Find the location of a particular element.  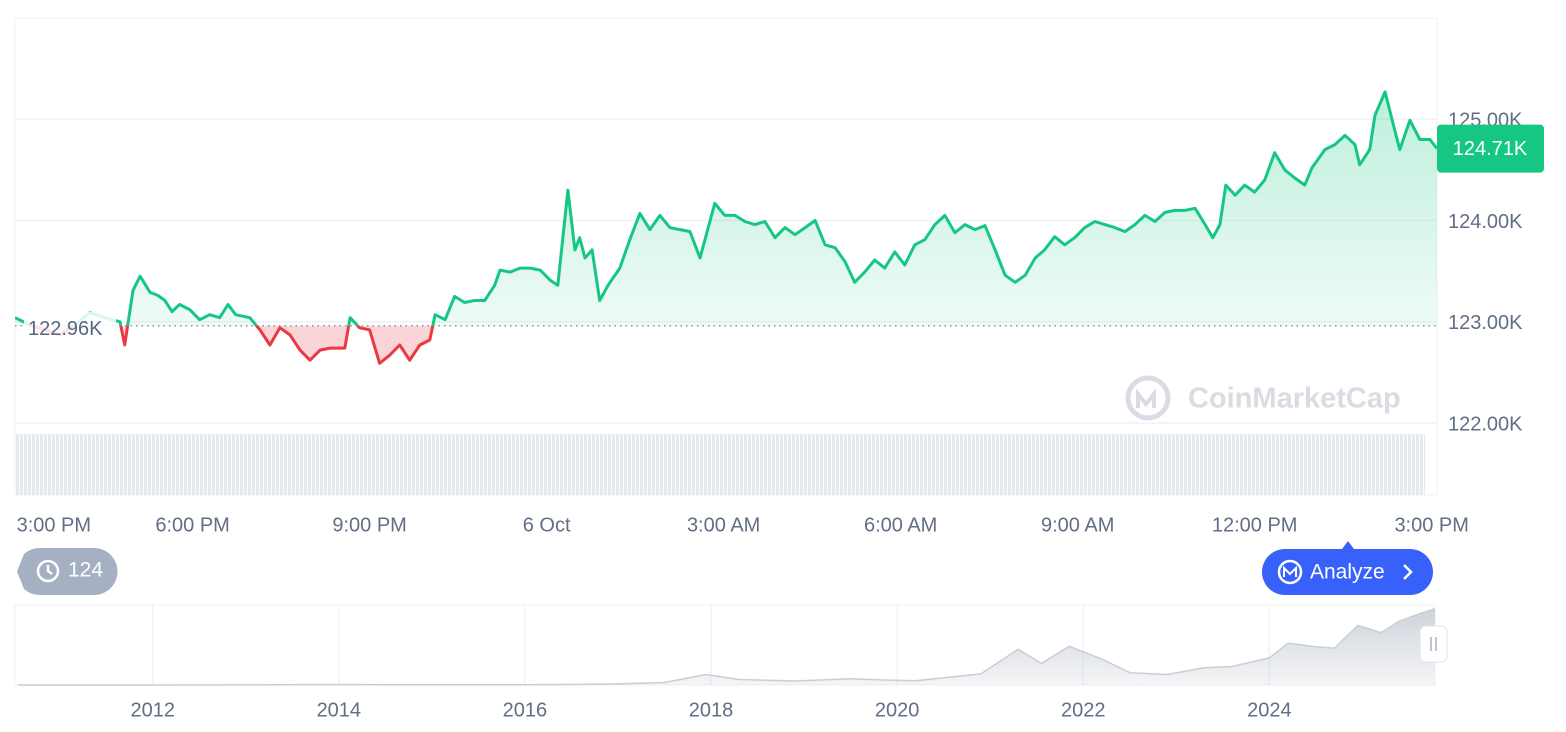

analyze-button: Analyze is located at coordinates (1347, 568).